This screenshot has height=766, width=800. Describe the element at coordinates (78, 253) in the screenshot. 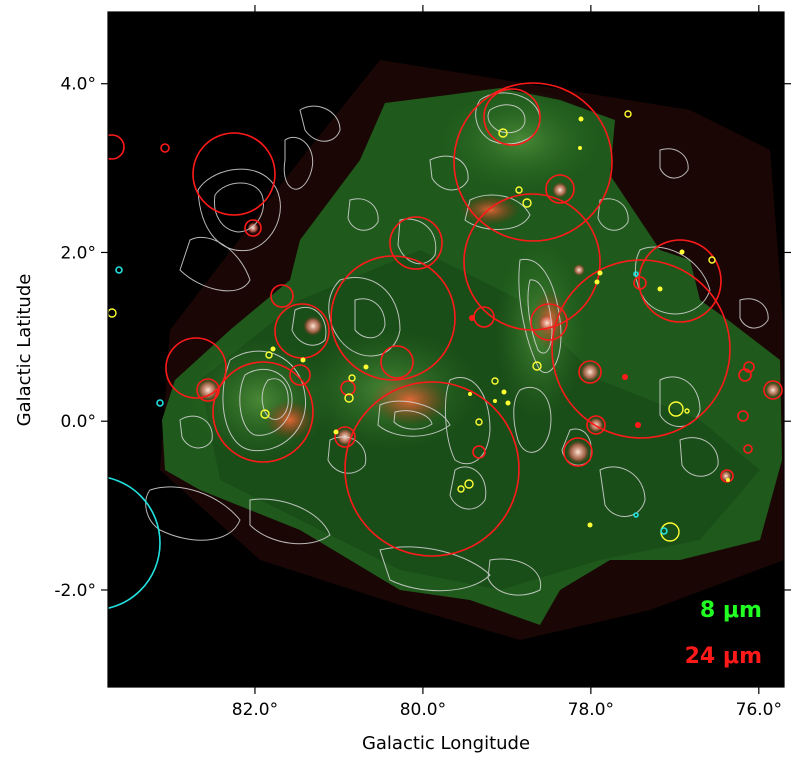

I see `y-tick-label: 2.0°` at that location.